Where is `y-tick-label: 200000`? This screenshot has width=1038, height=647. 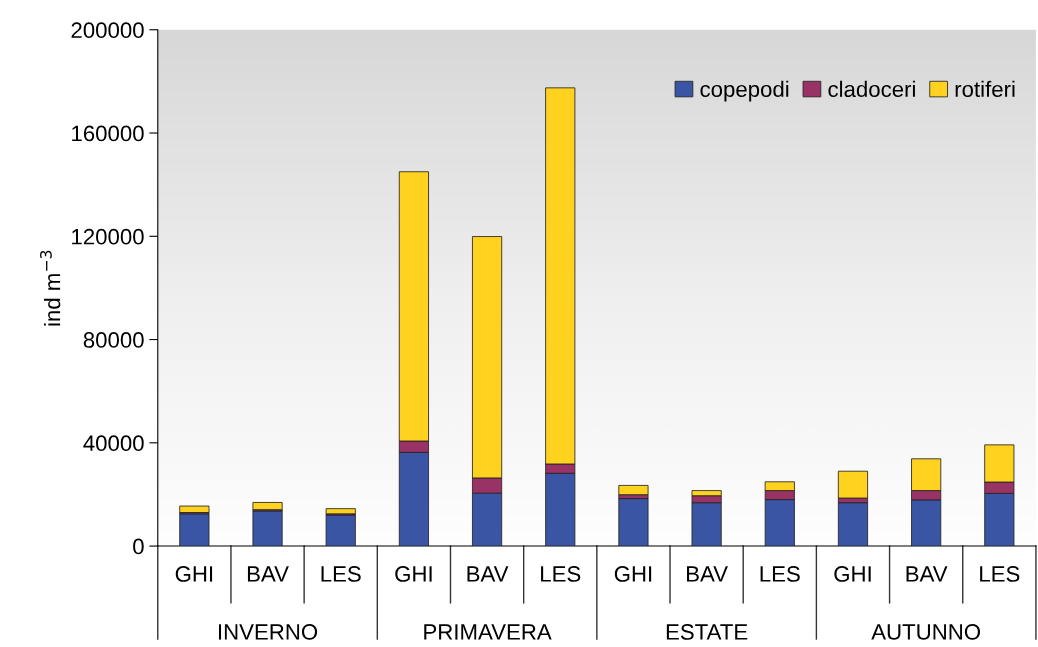 y-tick-label: 200000 is located at coordinates (107, 30).